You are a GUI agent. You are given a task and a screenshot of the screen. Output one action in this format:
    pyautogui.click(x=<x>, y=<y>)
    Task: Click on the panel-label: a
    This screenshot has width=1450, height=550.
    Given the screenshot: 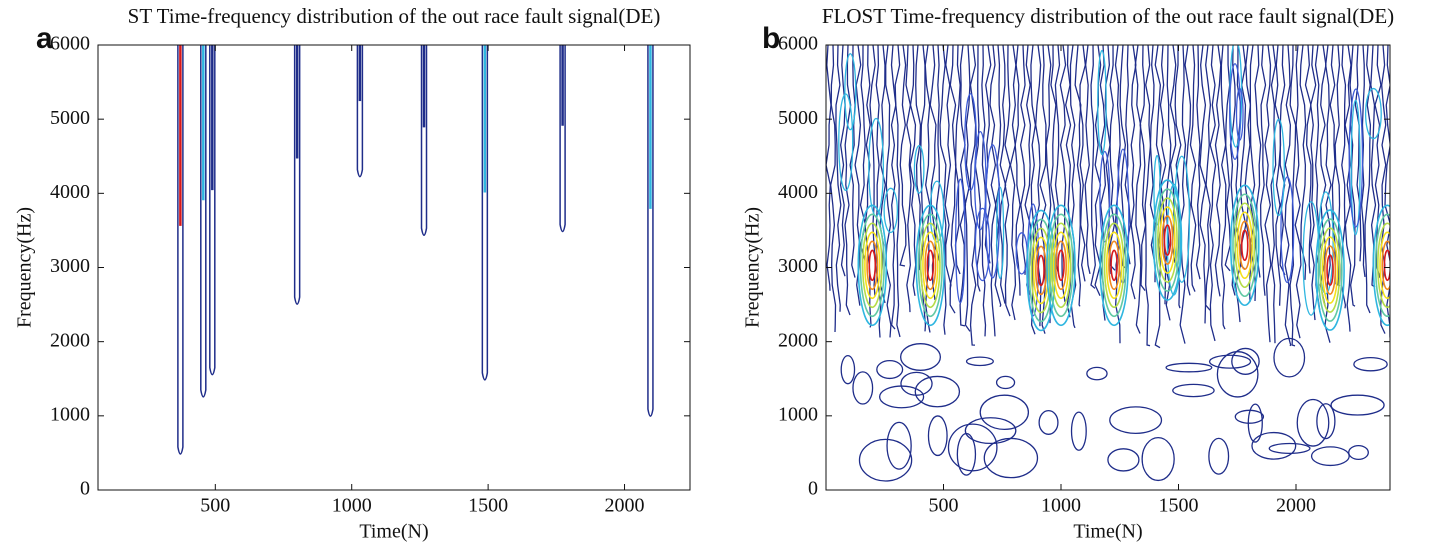 What is the action you would take?
    pyautogui.click(x=44, y=38)
    